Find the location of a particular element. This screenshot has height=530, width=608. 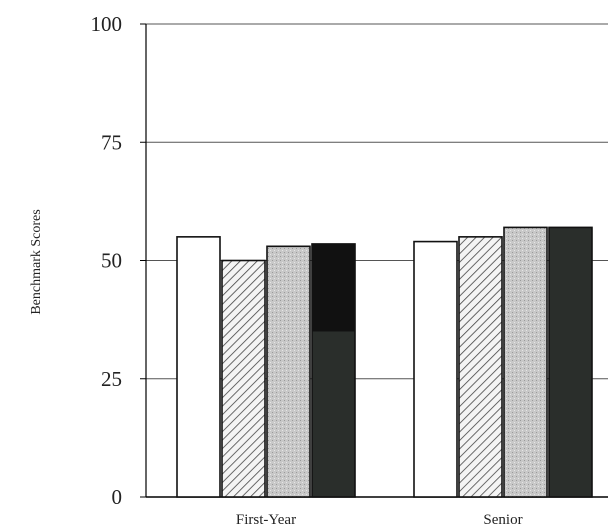

y-tick-labels: 0 25 50 75 100 is located at coordinates (107, 260).